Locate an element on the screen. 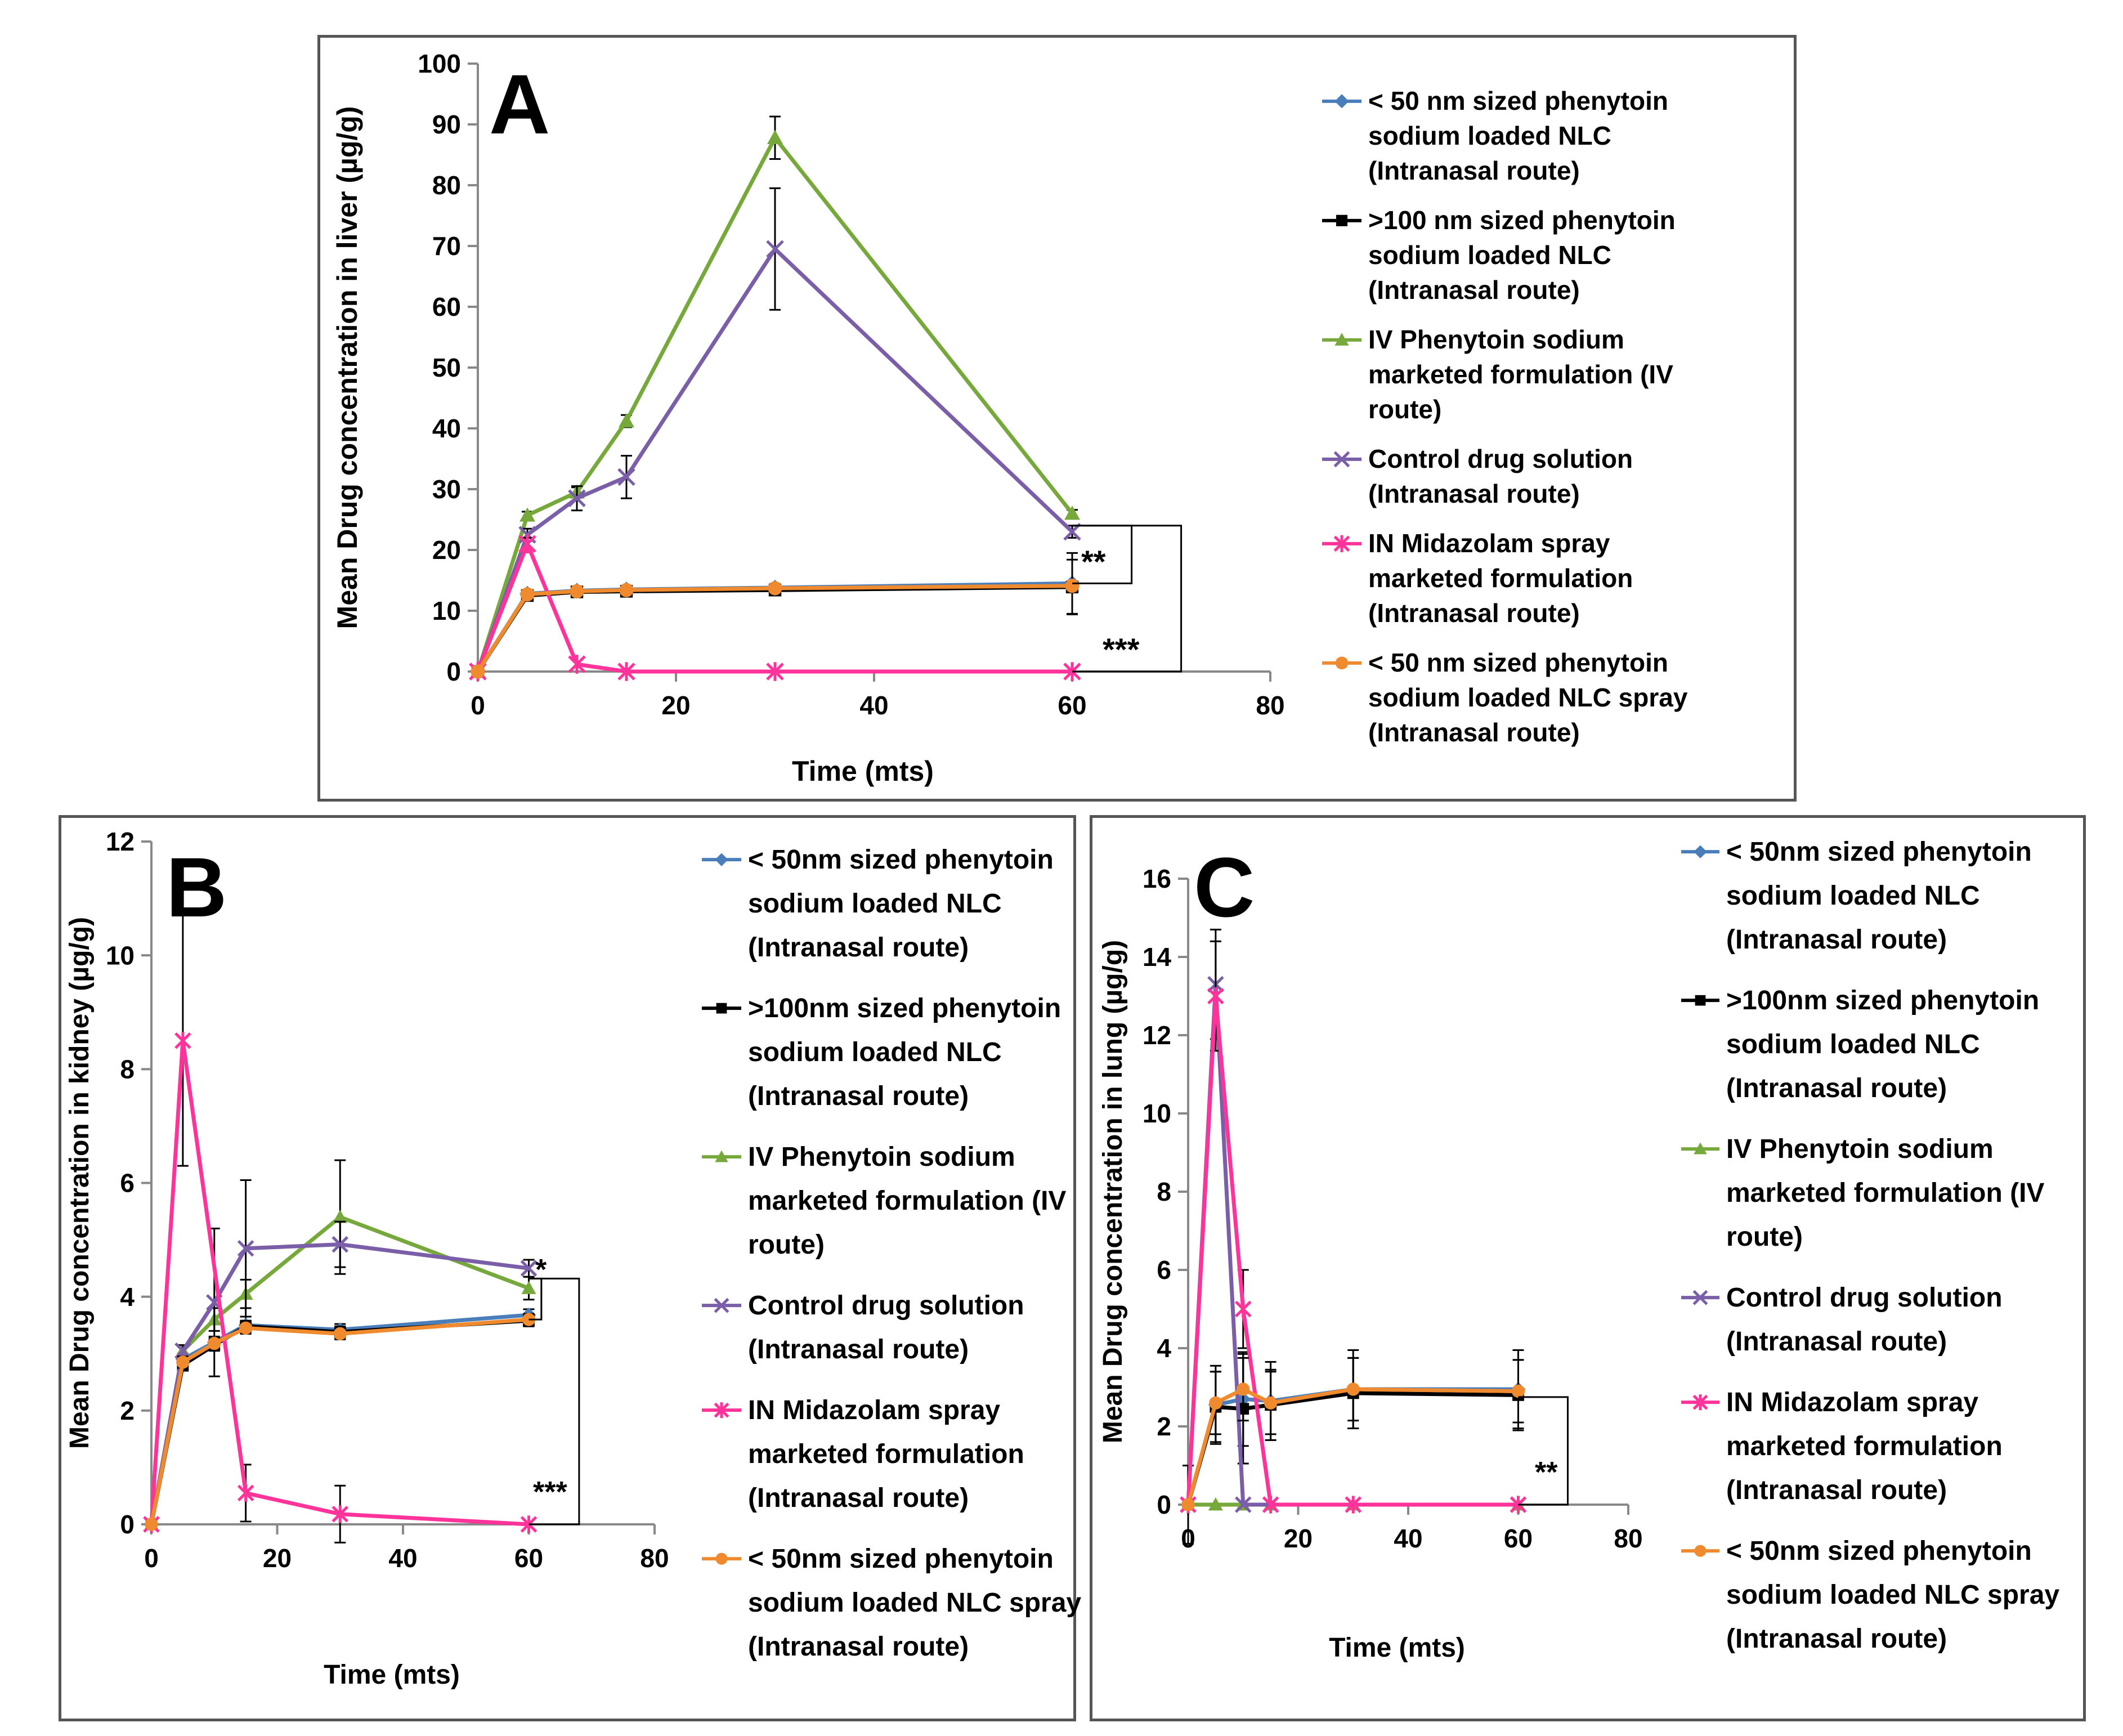 This screenshot has height=1736, width=2123. x-tick-label: 40 is located at coordinates (1408, 1538).